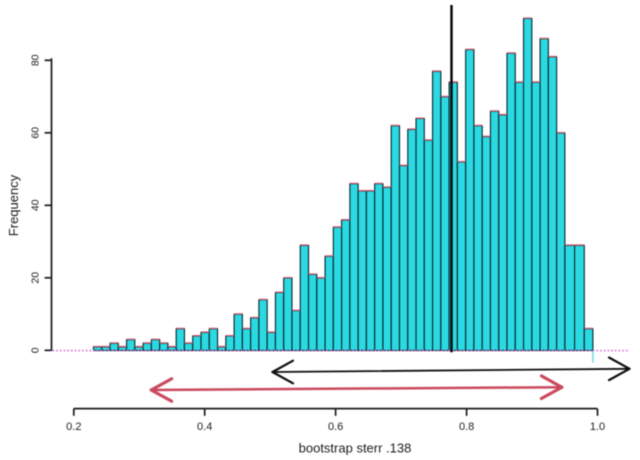  What do you see at coordinates (36, 133) in the screenshot?
I see `svg-text: 60` at bounding box center [36, 133].